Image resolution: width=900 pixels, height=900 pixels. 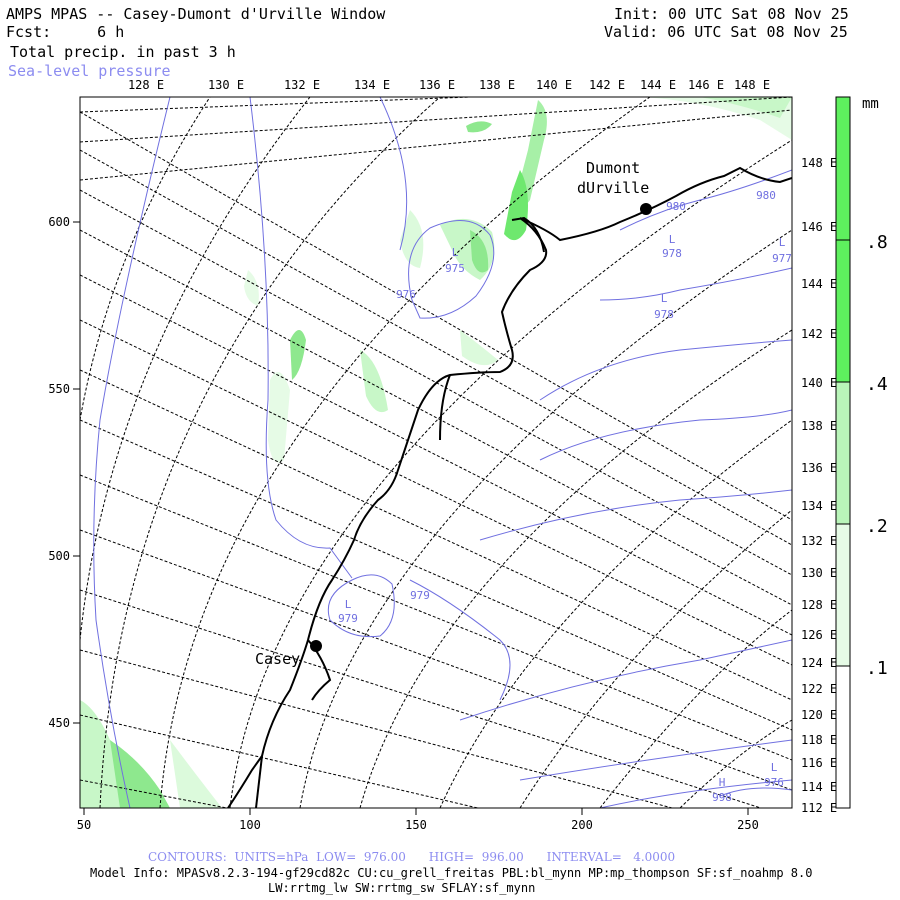 I want to click on init-time: Init: 00 UTC Sat 08 Nov 25, so click(x=731, y=14).